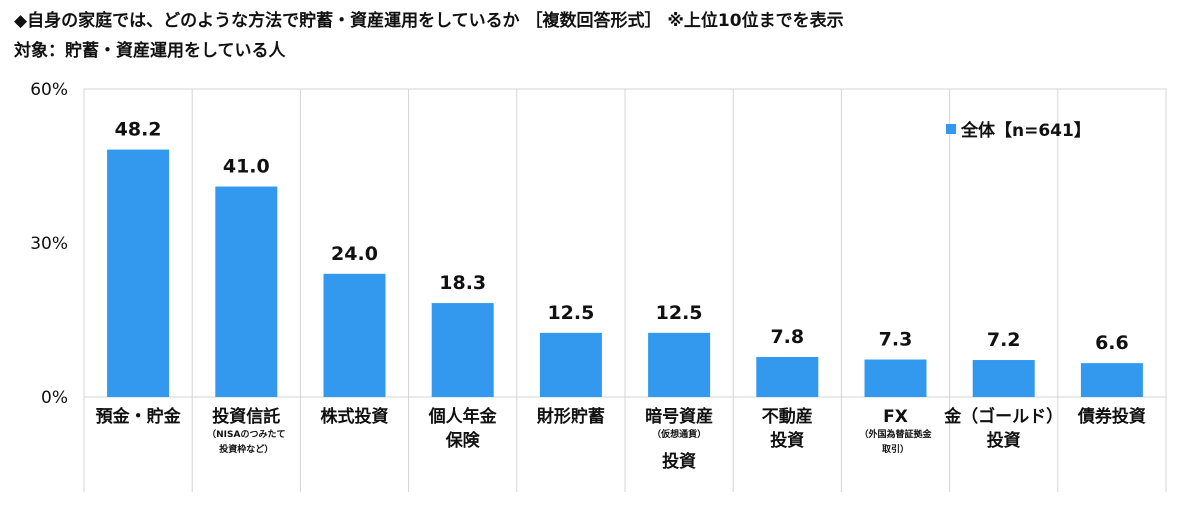  Describe the element at coordinates (951, 129) in the screenshot. I see `legend-swatch` at that location.